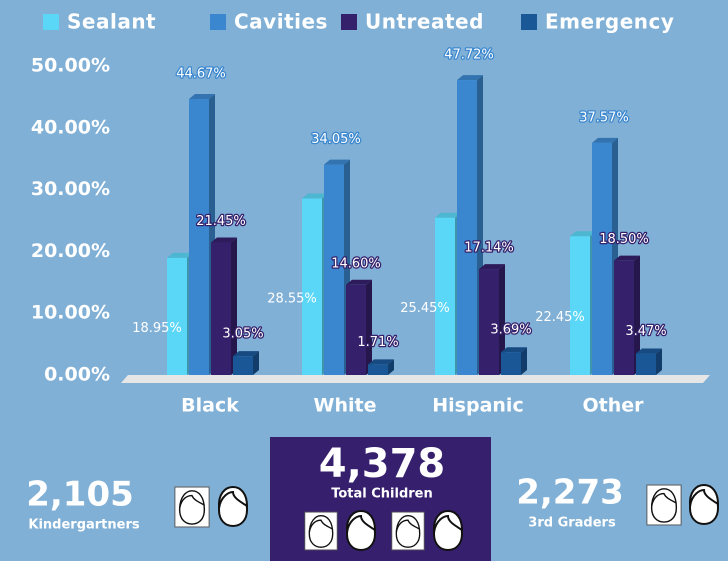  What do you see at coordinates (510, 330) in the screenshot?
I see `value-label: 3.69%` at bounding box center [510, 330].